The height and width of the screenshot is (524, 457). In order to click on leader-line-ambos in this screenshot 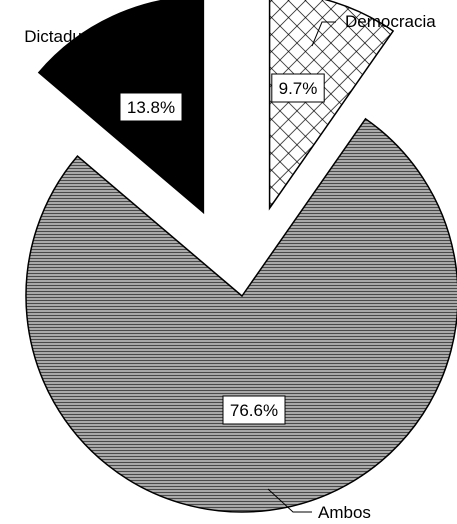, I will do `click(289, 500)`.